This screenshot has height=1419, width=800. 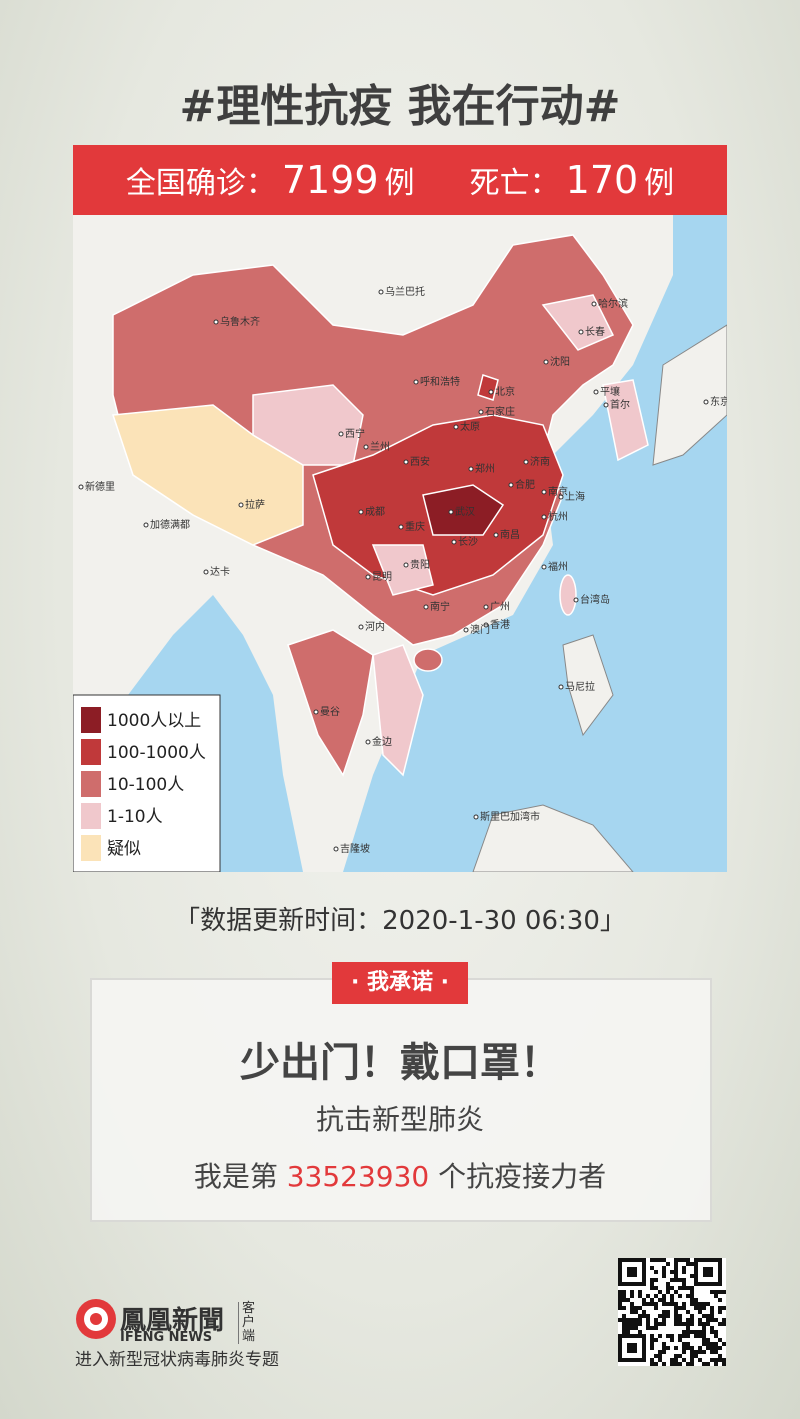 I want to click on legend-swatch, so click(x=91, y=720).